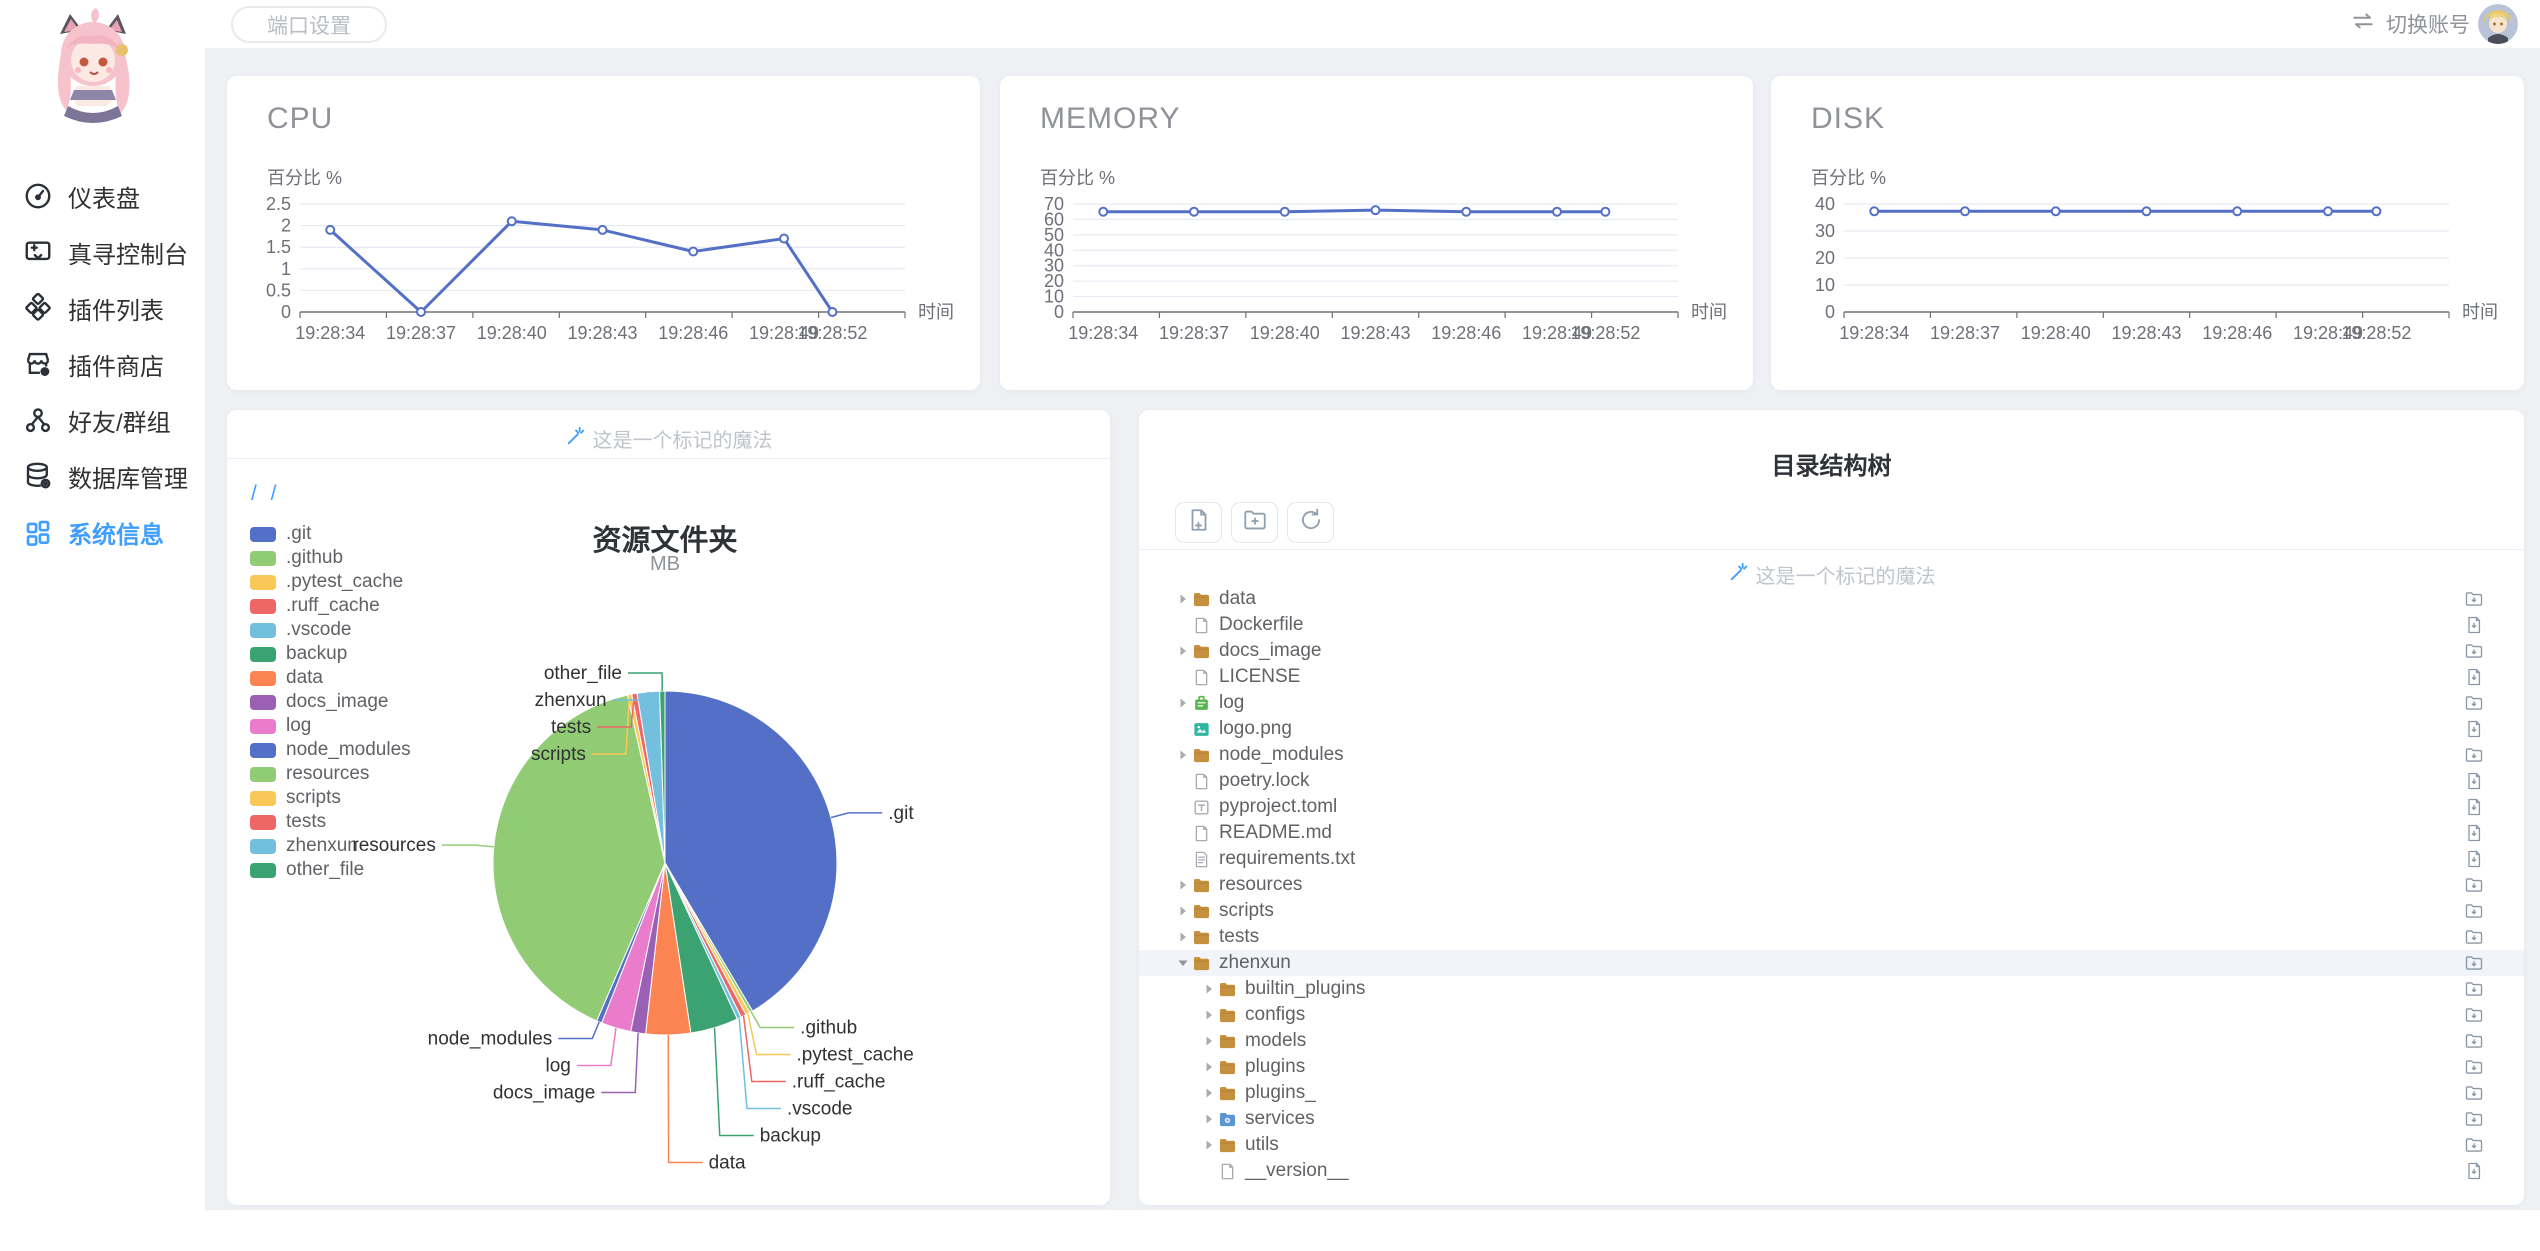 The image size is (2540, 1251). I want to click on tree-row-plugins: plugins, so click(1831, 1067).